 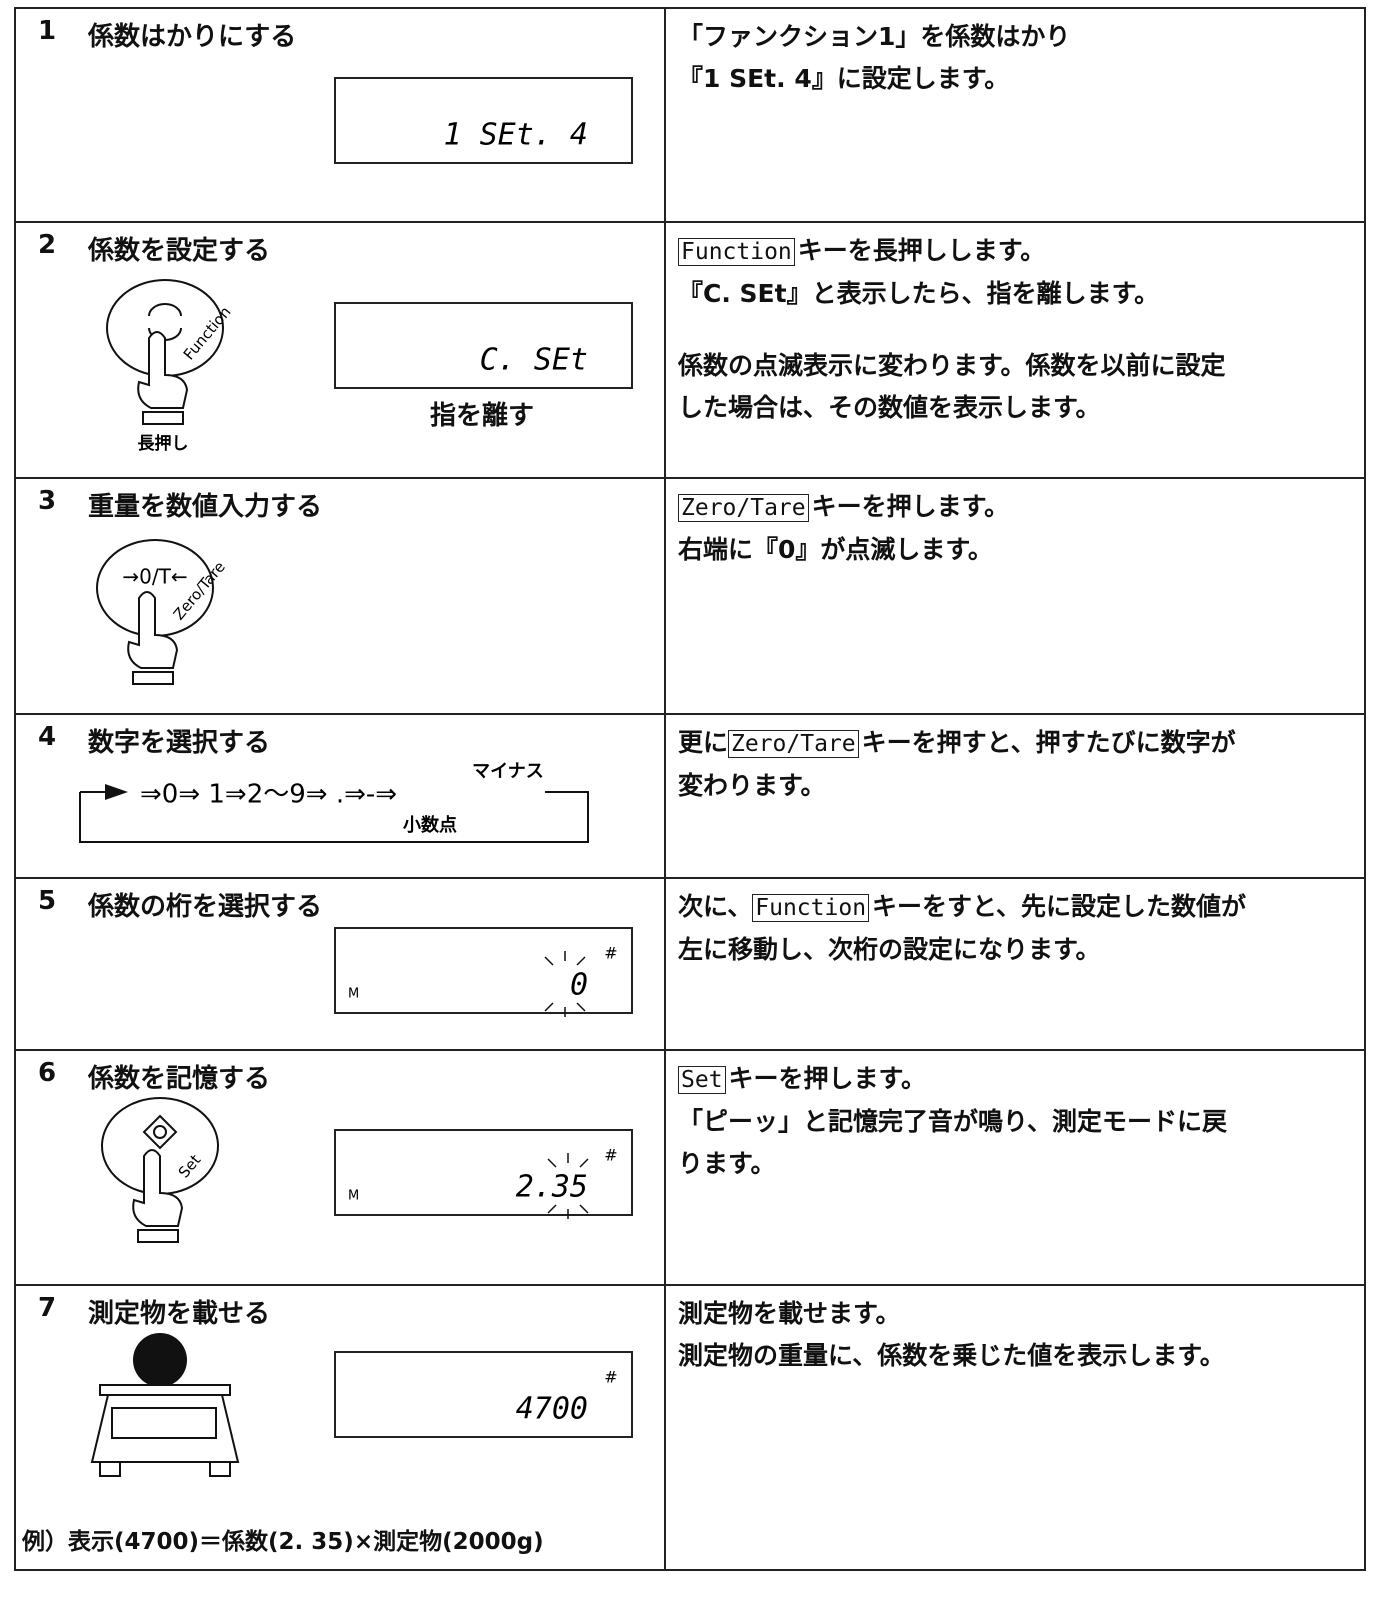 What do you see at coordinates (205, 907) in the screenshot?
I see `step-title: 係数の桁を選択する` at bounding box center [205, 907].